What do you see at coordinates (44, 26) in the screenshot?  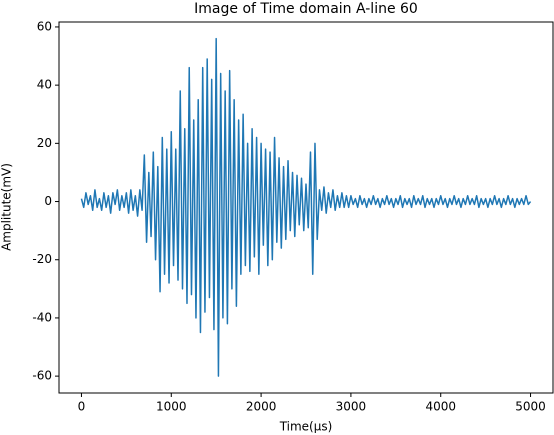 I see `y-tick-label: 60` at bounding box center [44, 26].